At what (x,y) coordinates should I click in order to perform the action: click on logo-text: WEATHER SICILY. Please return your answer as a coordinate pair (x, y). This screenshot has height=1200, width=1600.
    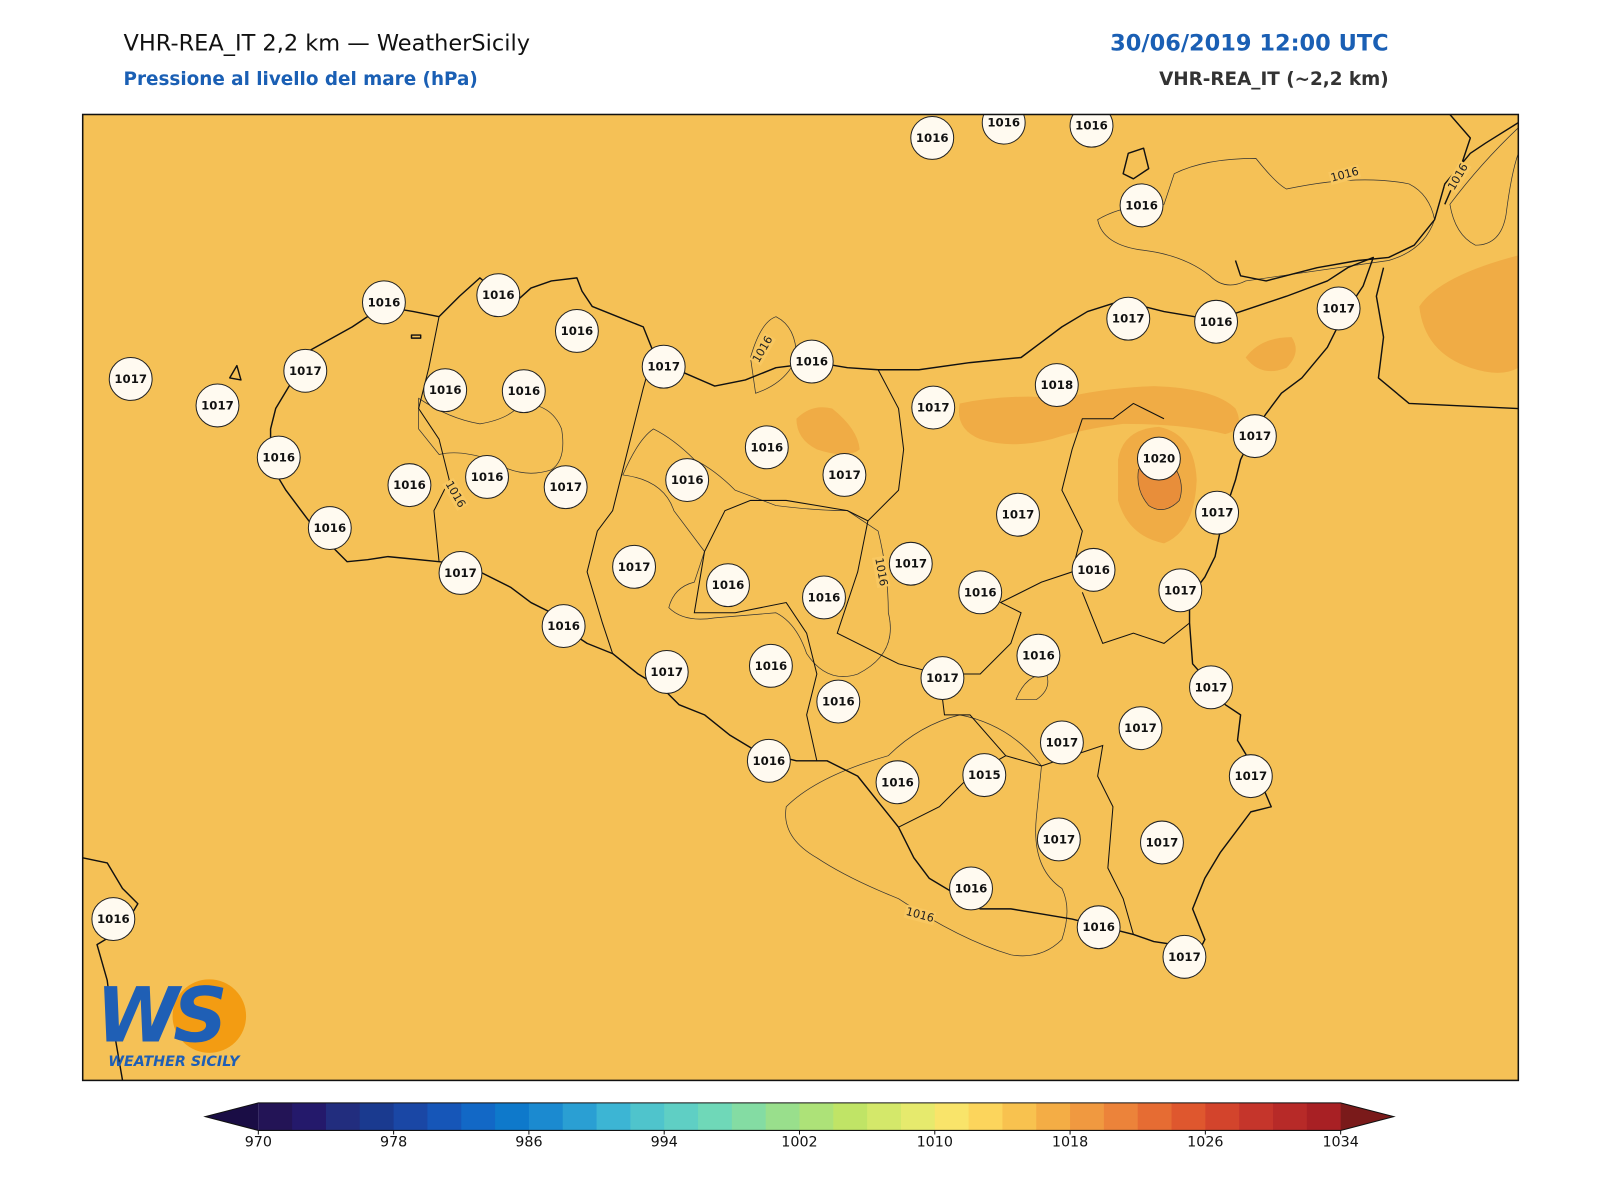
    Looking at the image, I should click on (174, 1062).